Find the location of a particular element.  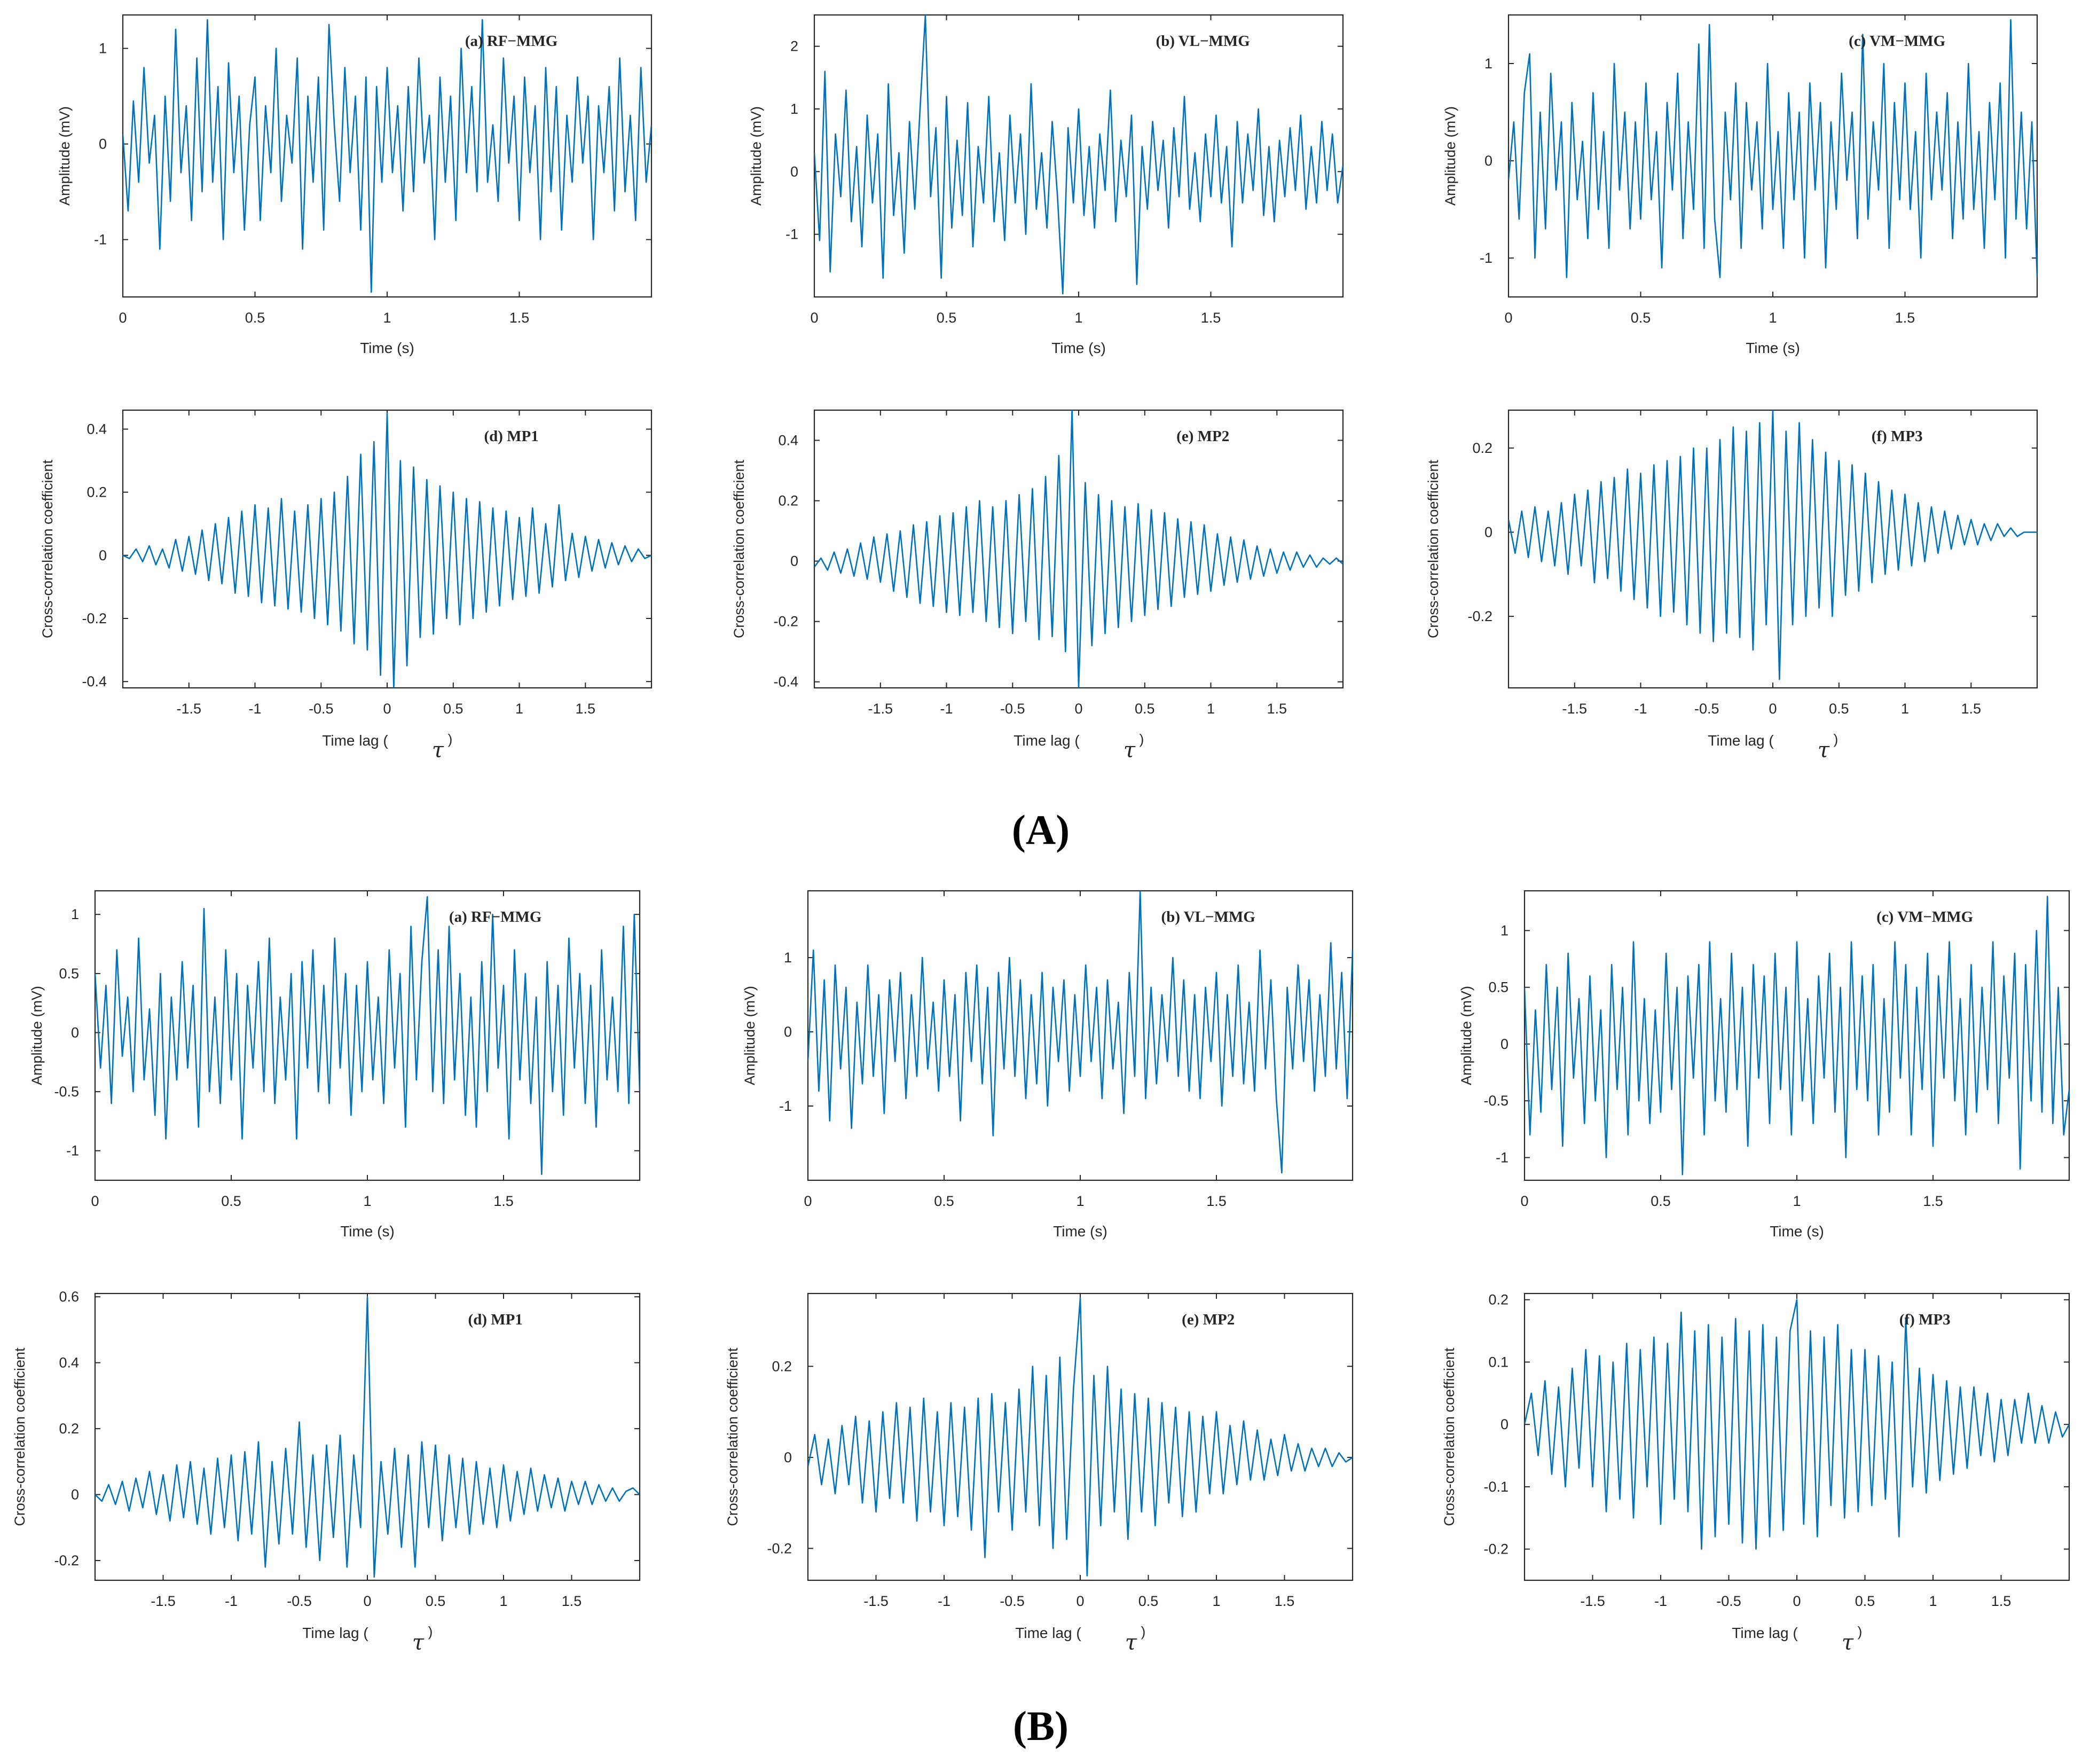

y-tick-label: -0.4 is located at coordinates (94, 681).